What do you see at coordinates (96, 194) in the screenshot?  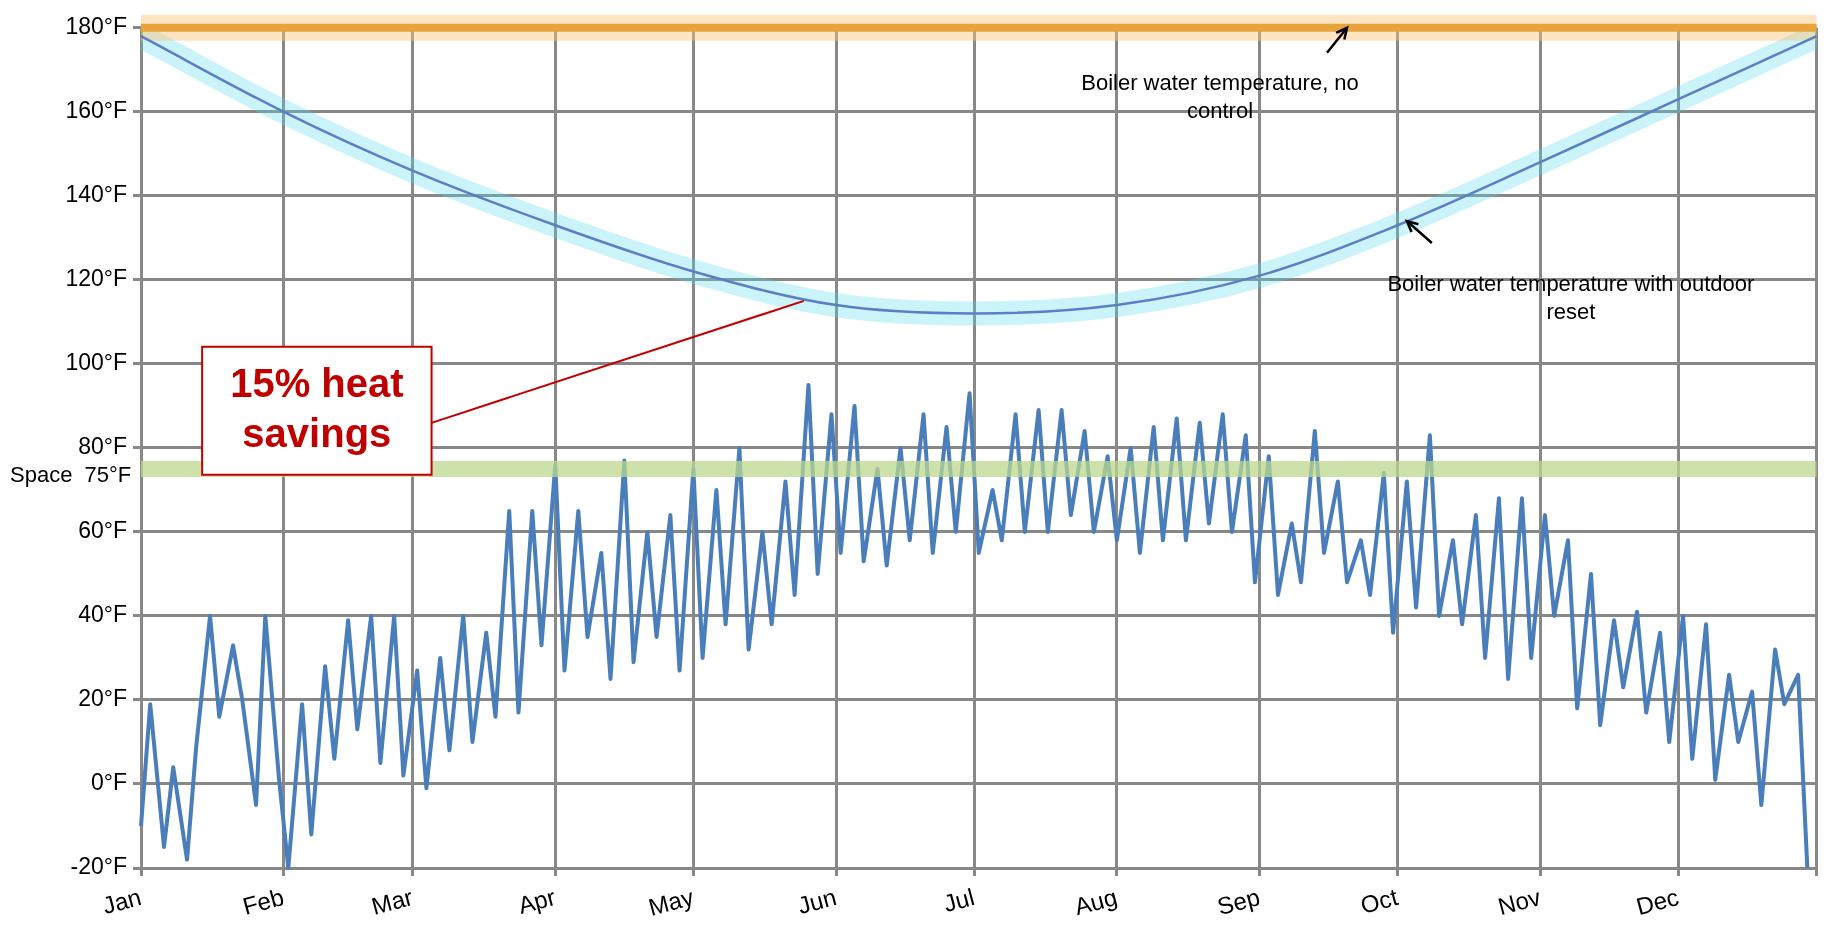 I see `y-tick-label: 140°F` at bounding box center [96, 194].